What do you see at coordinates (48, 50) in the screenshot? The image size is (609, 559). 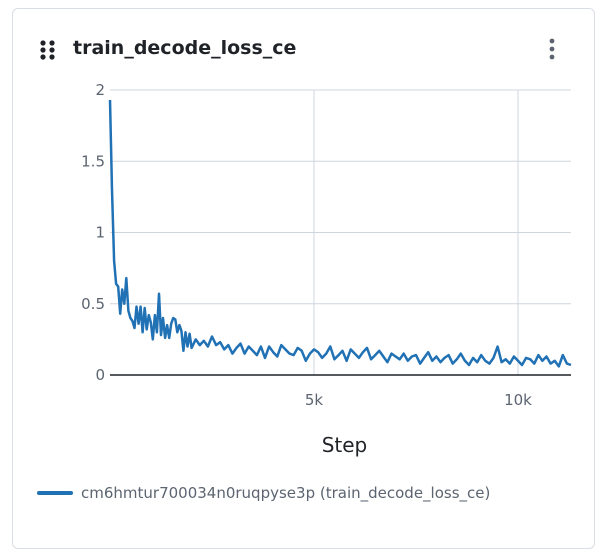 I see `drag-handle-icon` at bounding box center [48, 50].